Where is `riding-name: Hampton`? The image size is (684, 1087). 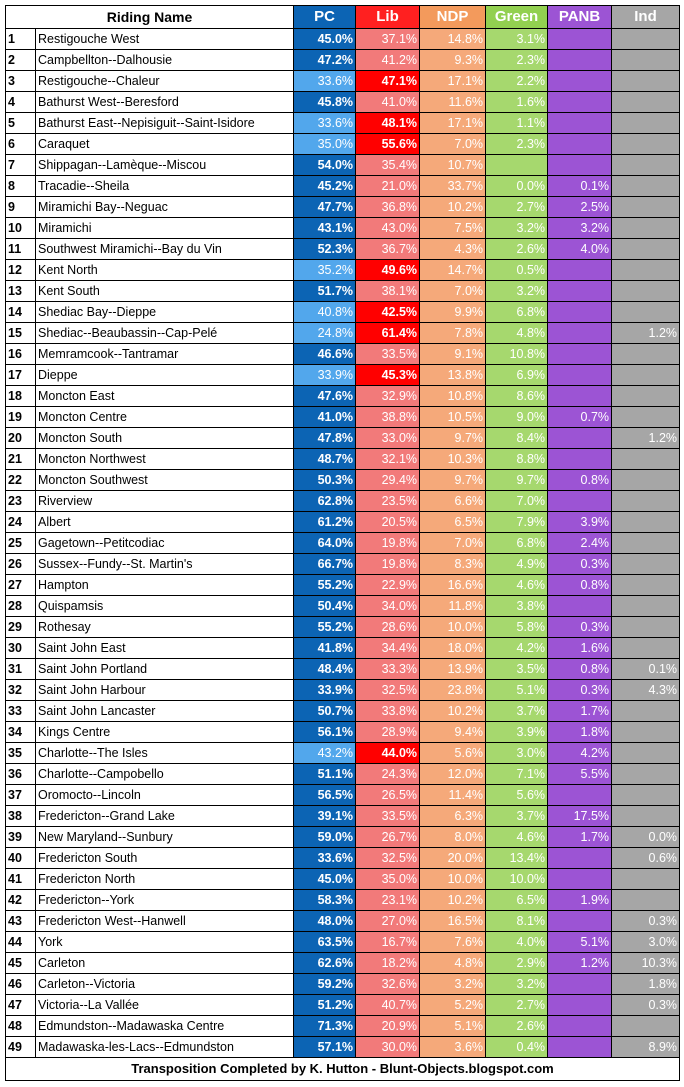 riding-name: Hampton is located at coordinates (164, 585).